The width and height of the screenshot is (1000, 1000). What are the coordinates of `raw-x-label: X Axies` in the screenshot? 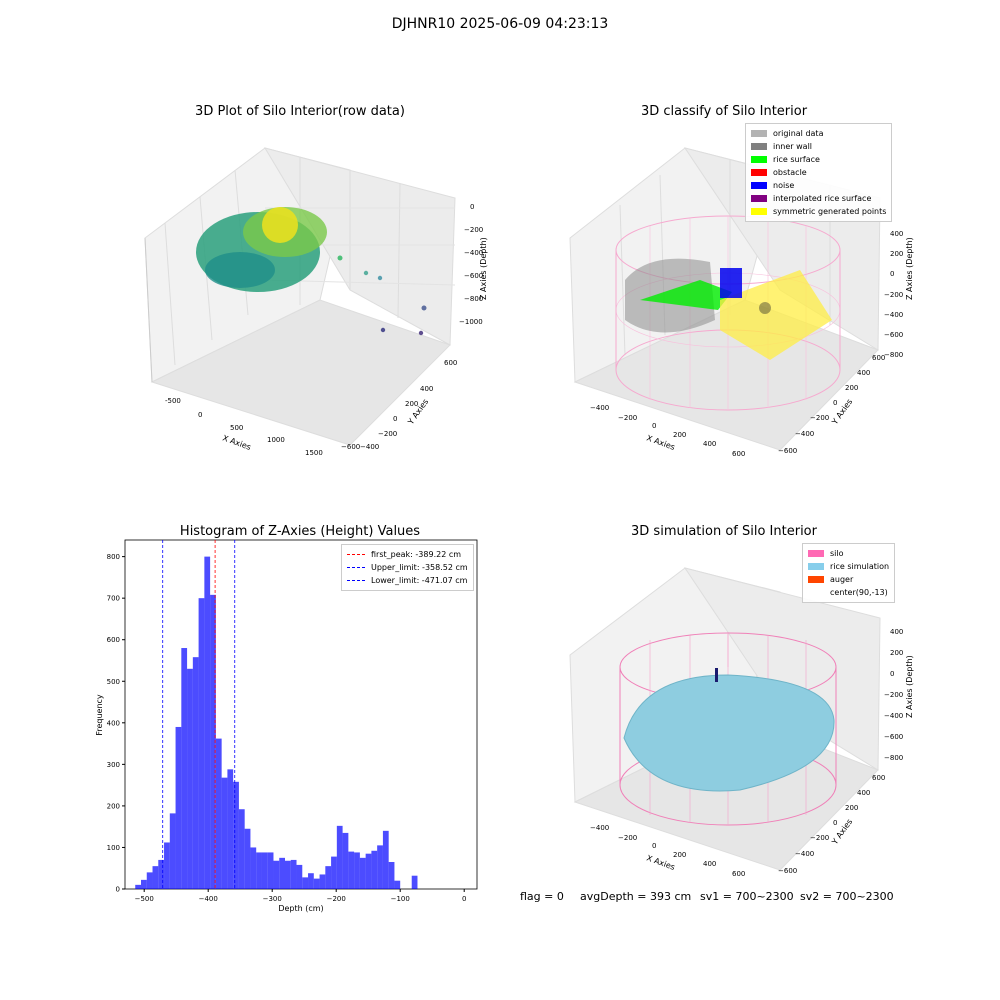 It's located at (236, 442).